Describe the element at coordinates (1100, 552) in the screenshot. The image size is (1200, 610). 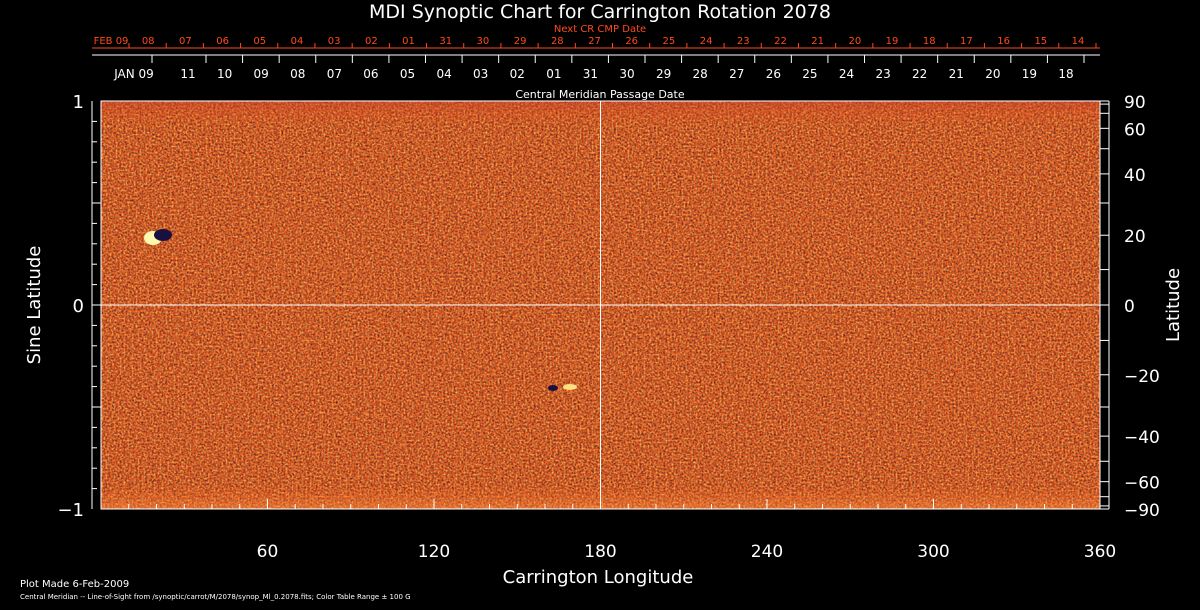
I see `x-tick-label: 360` at that location.